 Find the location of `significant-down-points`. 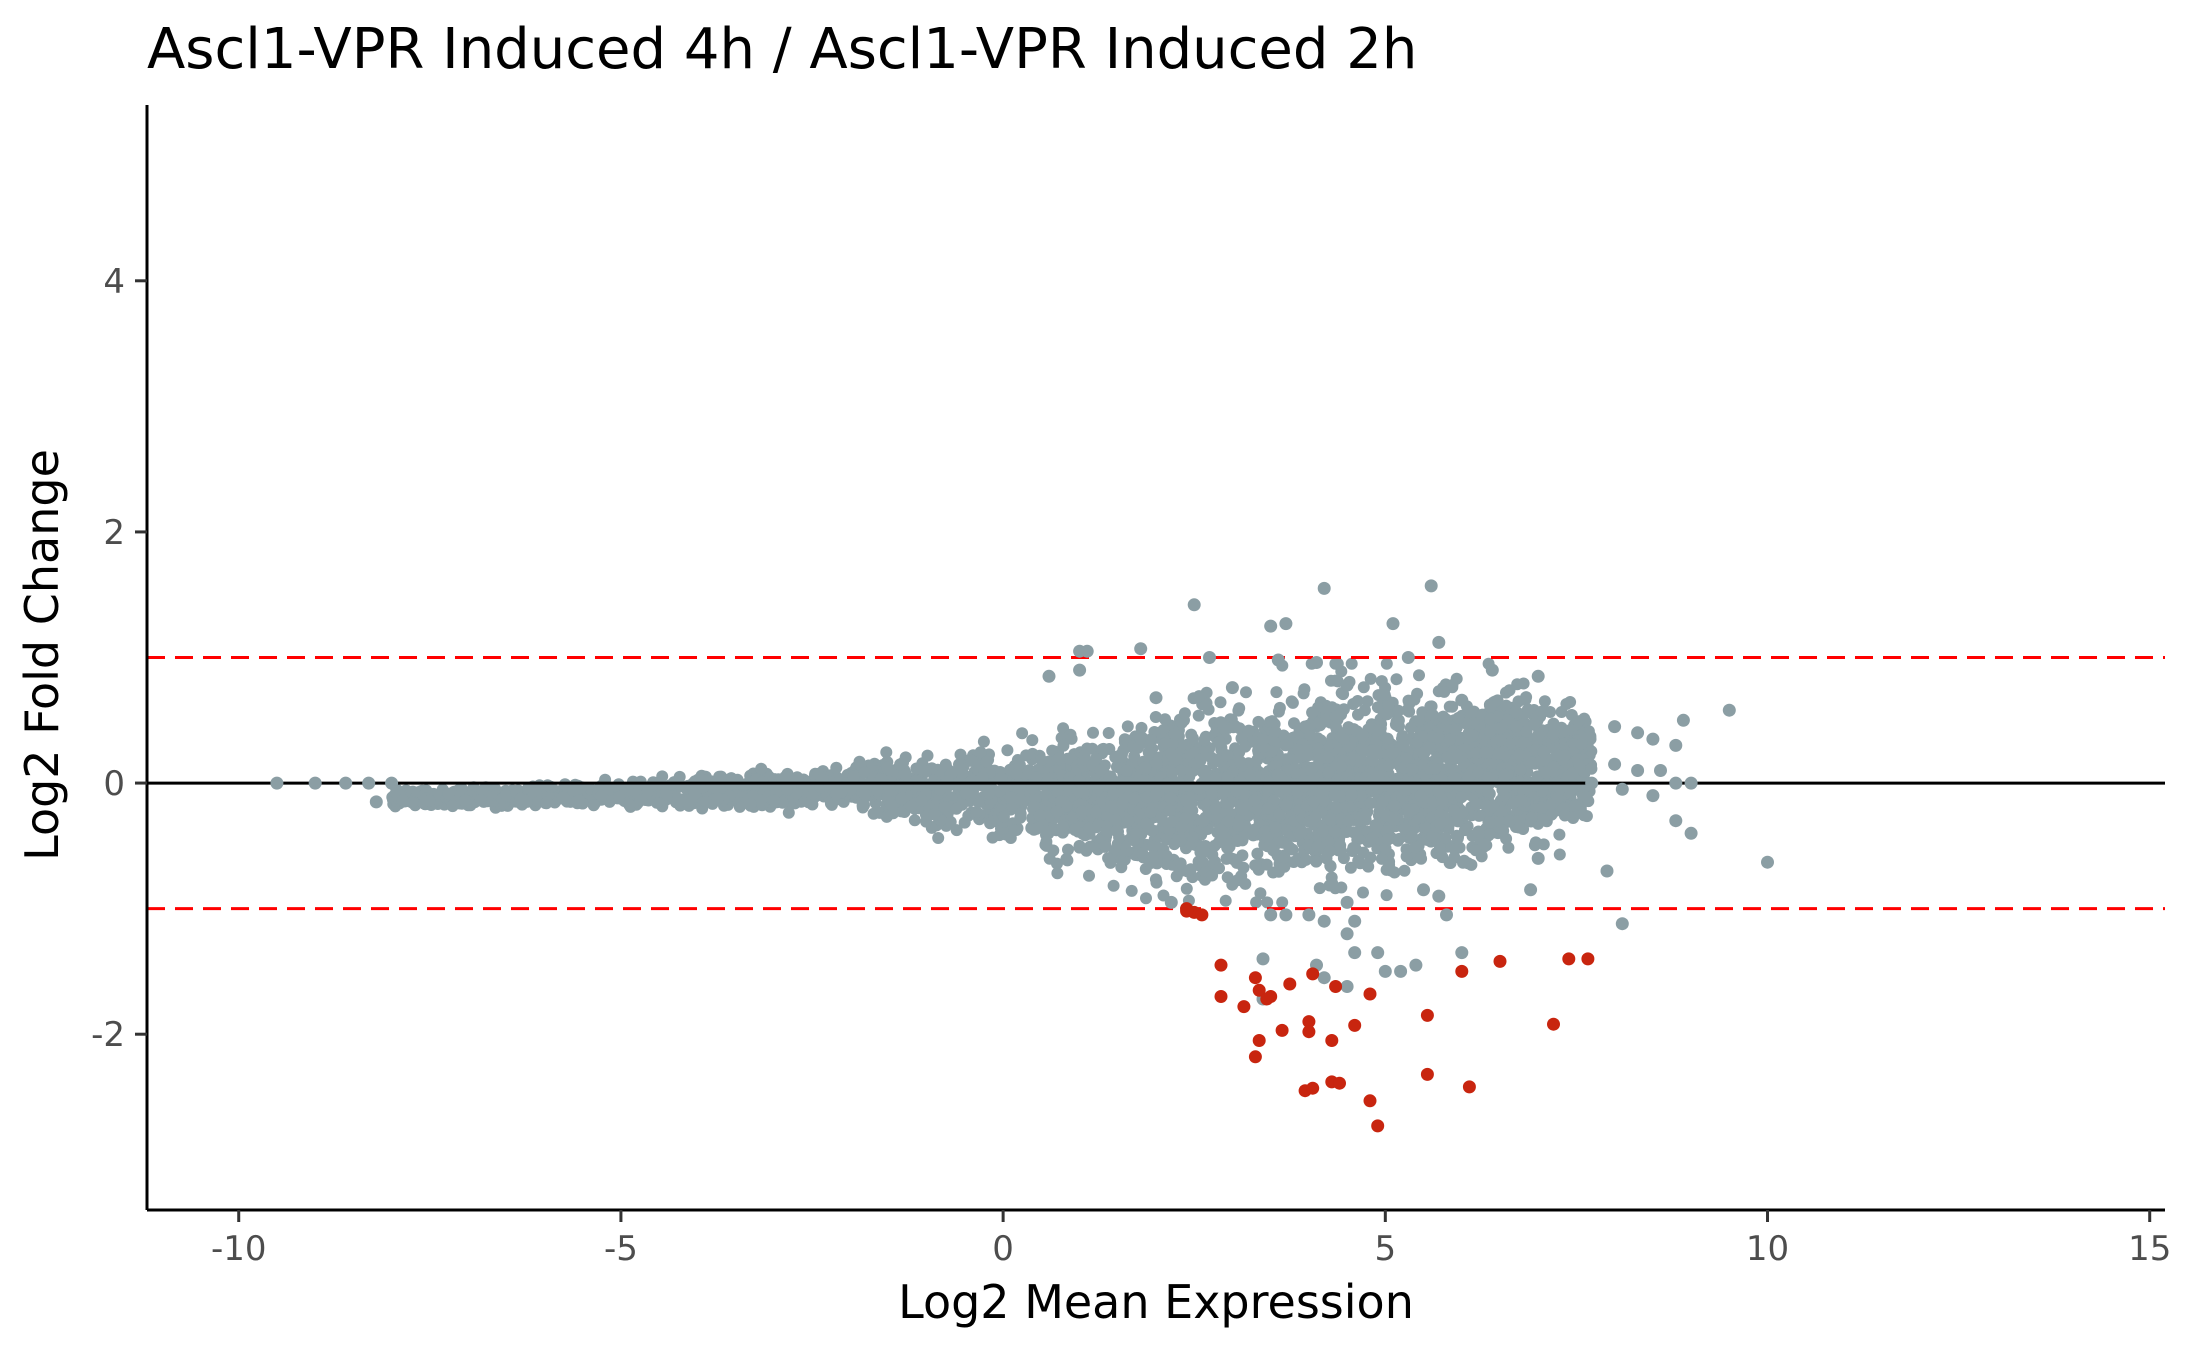

significant-down-points is located at coordinates (1387, 1017).